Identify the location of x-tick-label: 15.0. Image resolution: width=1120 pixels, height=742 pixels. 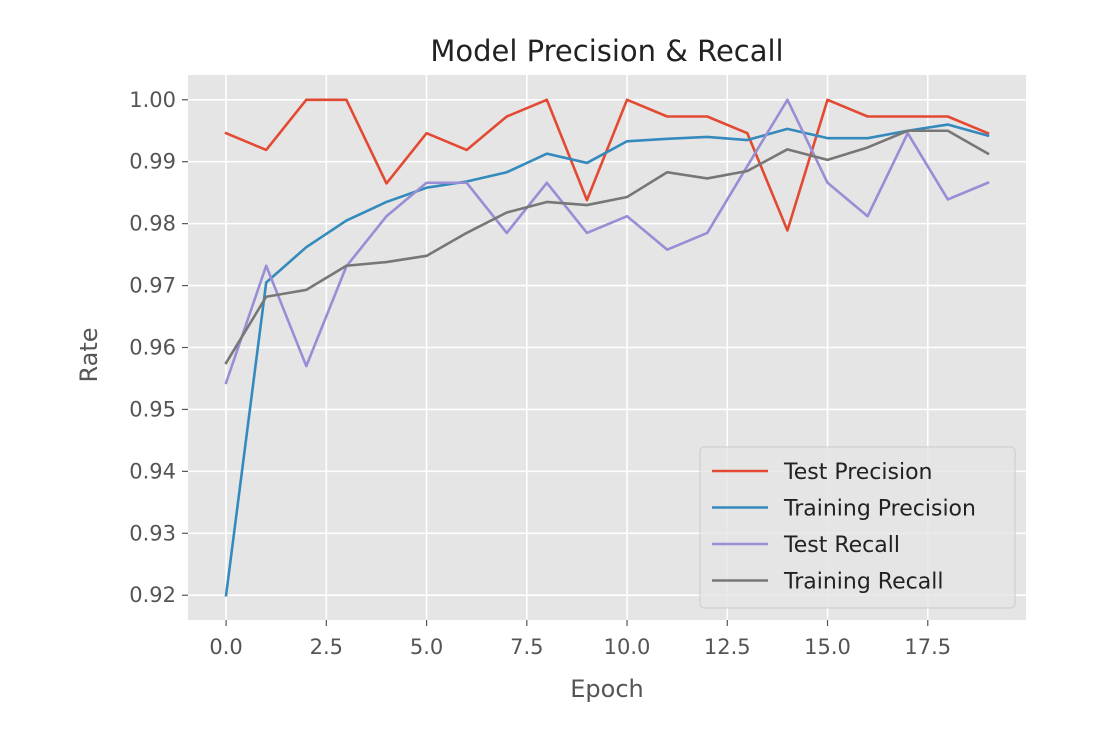
(827, 647).